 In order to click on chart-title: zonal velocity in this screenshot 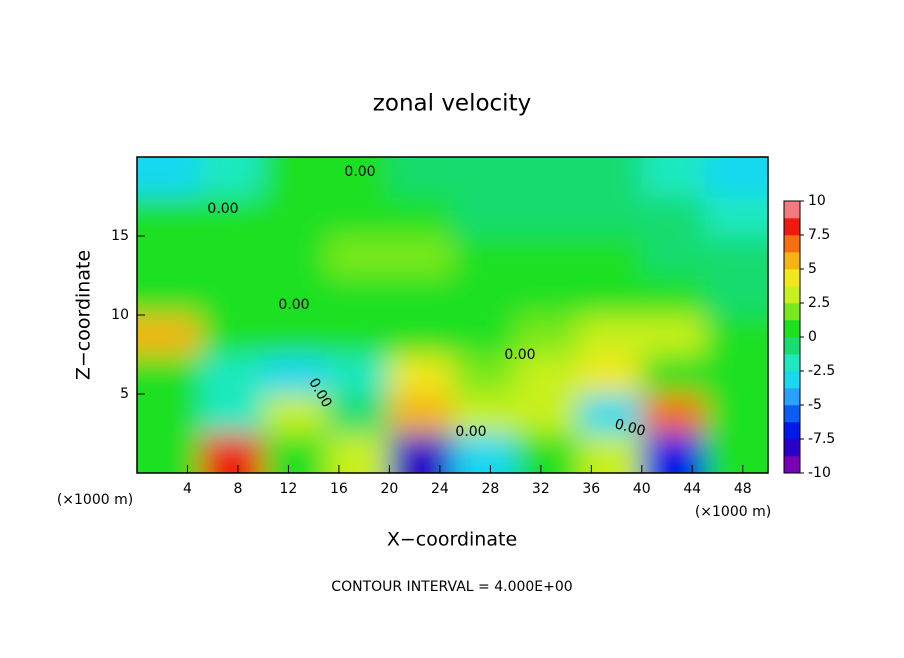, I will do `click(452, 104)`.